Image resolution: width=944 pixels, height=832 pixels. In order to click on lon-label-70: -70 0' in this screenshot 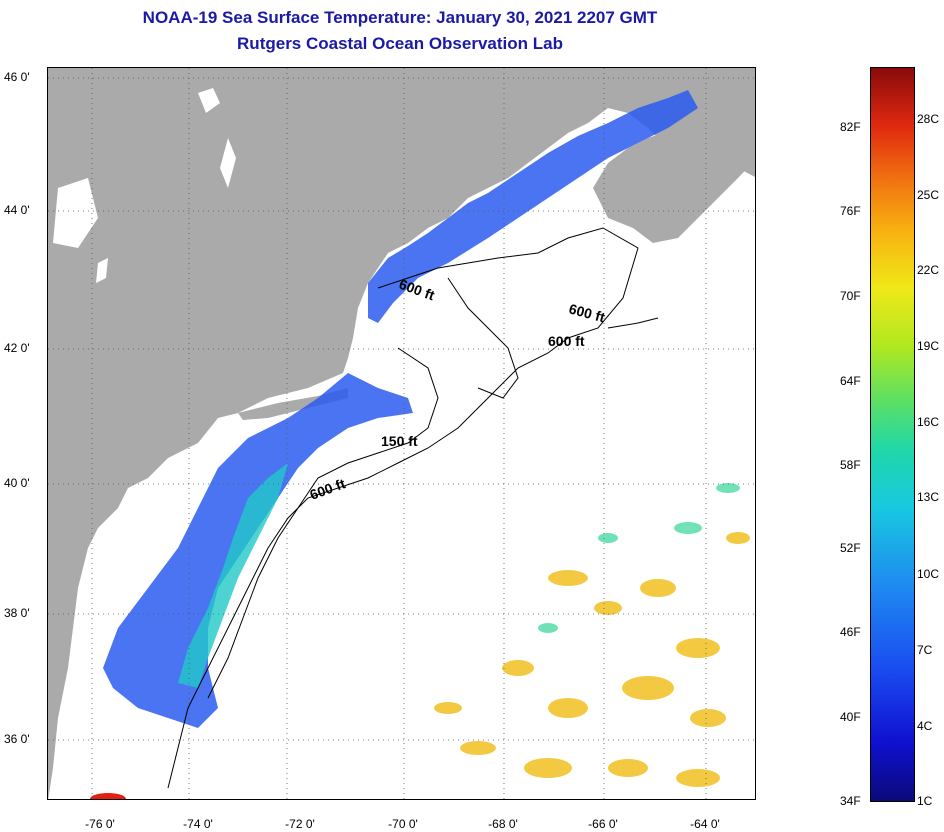, I will do `click(403, 824)`.